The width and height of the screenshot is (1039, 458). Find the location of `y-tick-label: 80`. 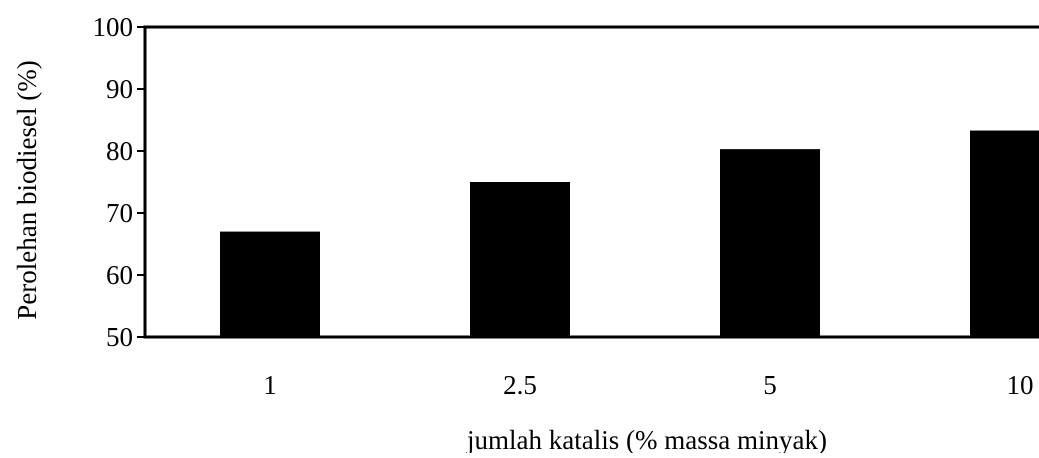

y-tick-label: 80 is located at coordinates (119, 151).